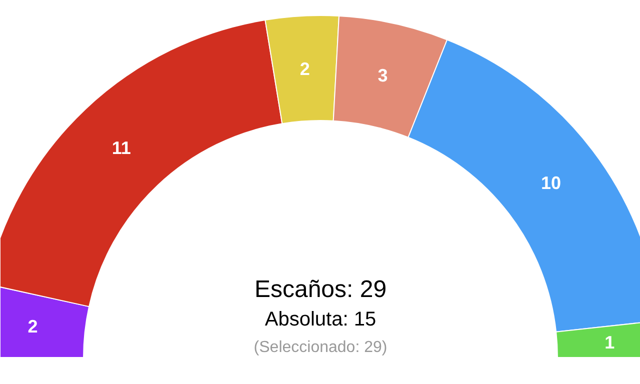 The height and width of the screenshot is (384, 640). I want to click on data-label: 11, so click(121, 148).